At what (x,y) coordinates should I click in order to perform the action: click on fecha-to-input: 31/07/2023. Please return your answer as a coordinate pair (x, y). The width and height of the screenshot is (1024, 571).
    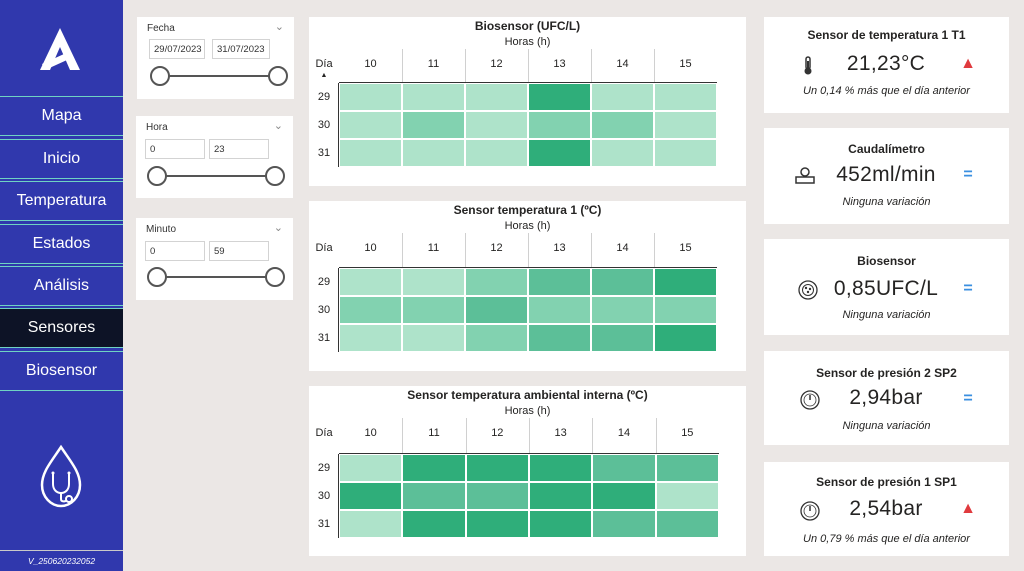
    Looking at the image, I should click on (241, 49).